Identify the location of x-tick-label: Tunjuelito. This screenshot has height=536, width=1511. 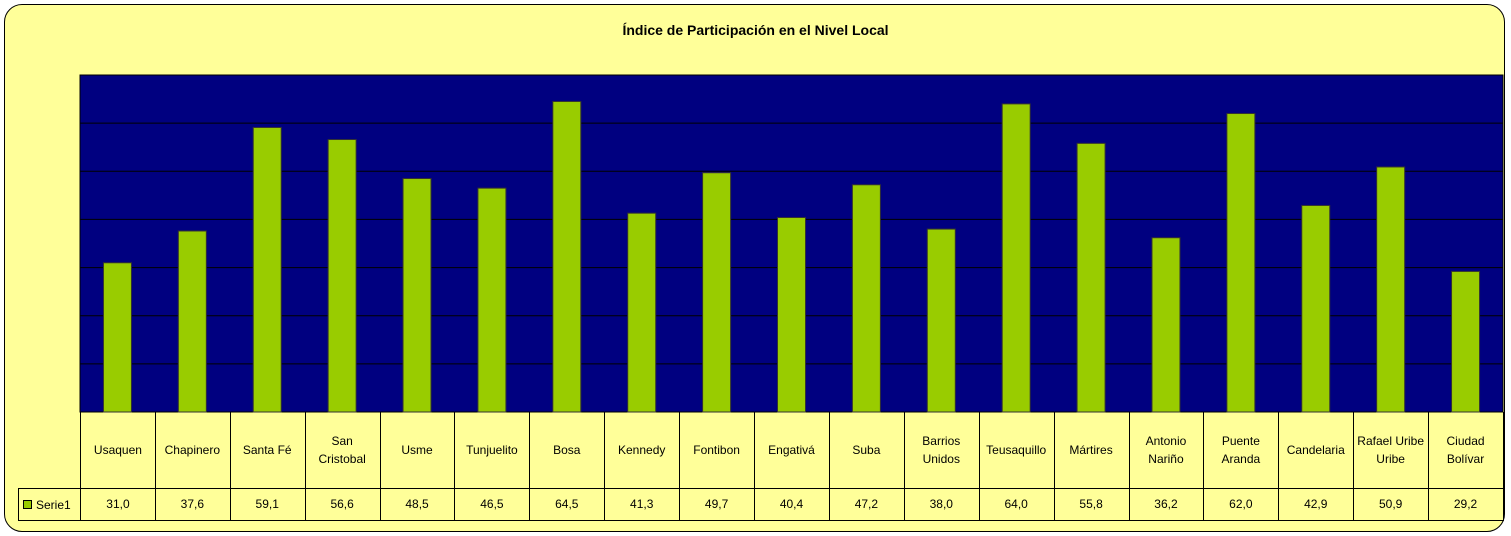
(492, 450).